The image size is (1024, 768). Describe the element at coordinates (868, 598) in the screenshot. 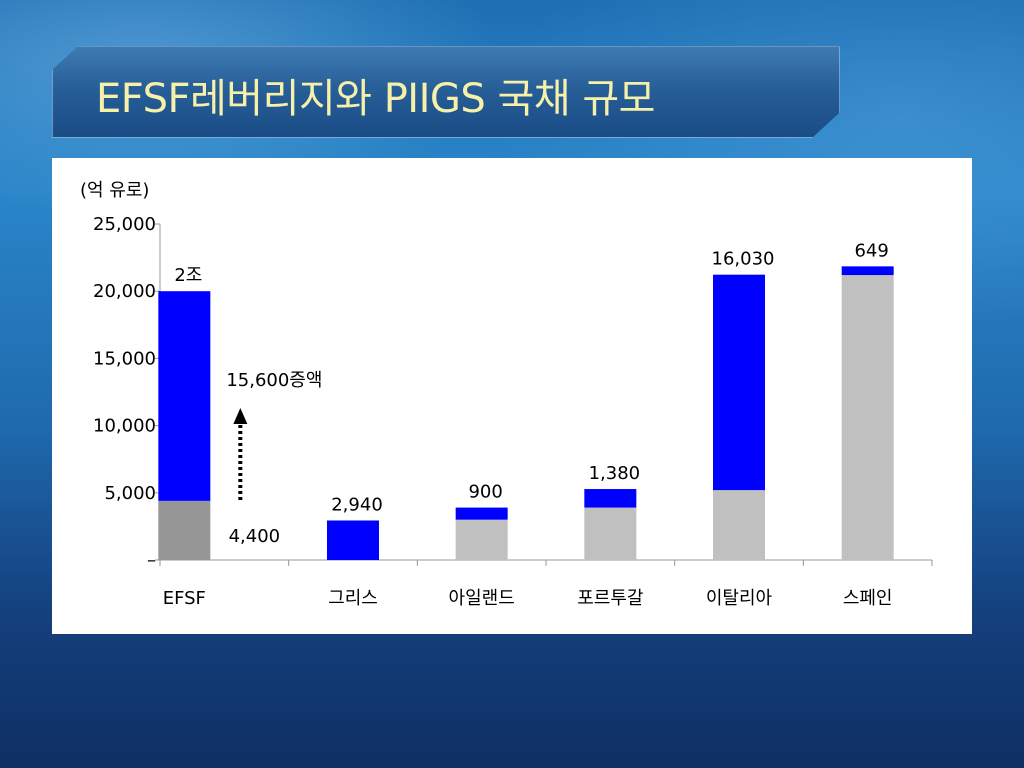

I see `x-category-label: 스페인` at that location.